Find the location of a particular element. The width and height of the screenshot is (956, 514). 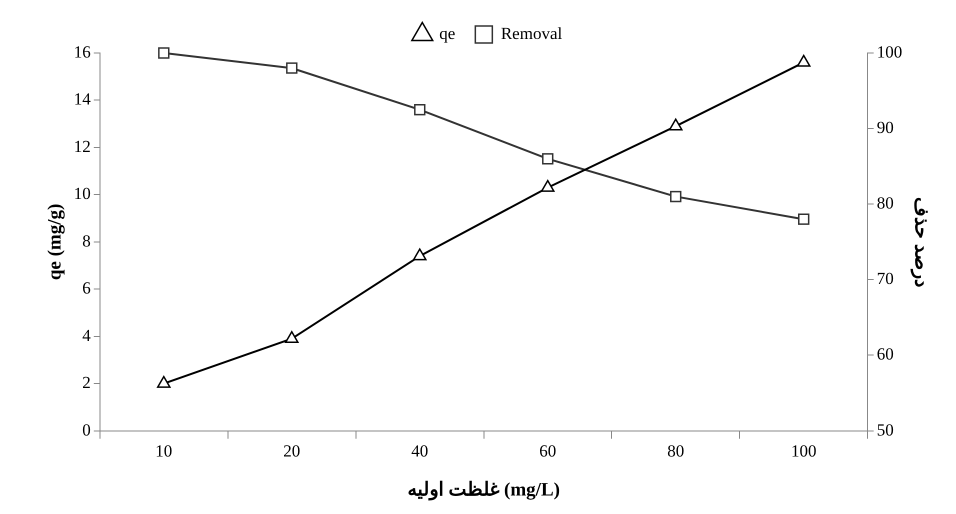

y-axis-title: qe (mg/g) is located at coordinates (55, 242).